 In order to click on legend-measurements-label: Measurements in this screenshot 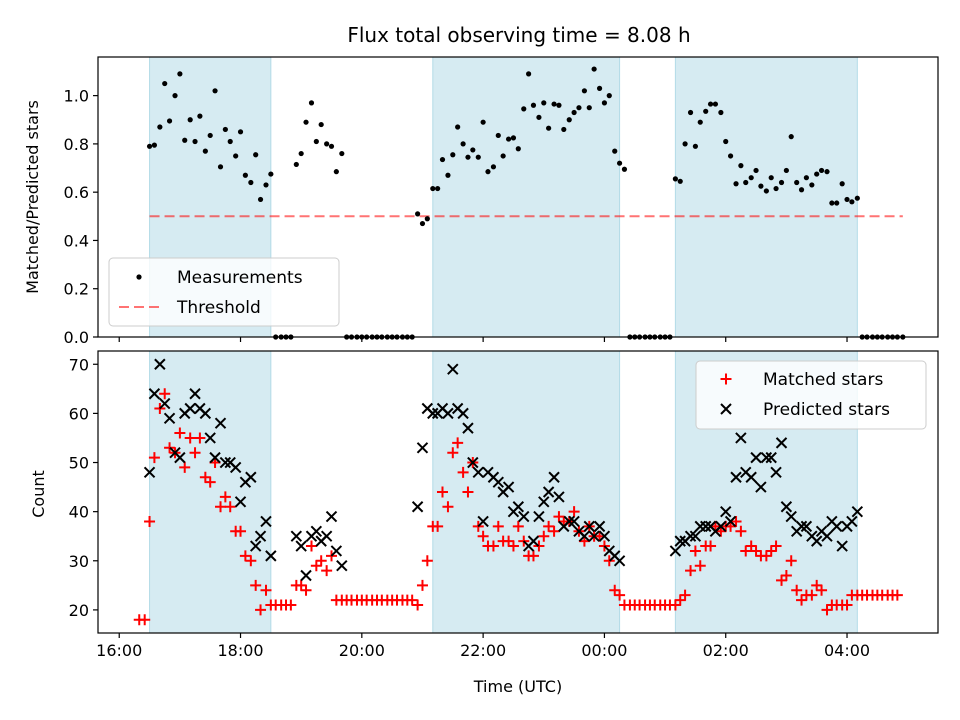, I will do `click(240, 278)`.